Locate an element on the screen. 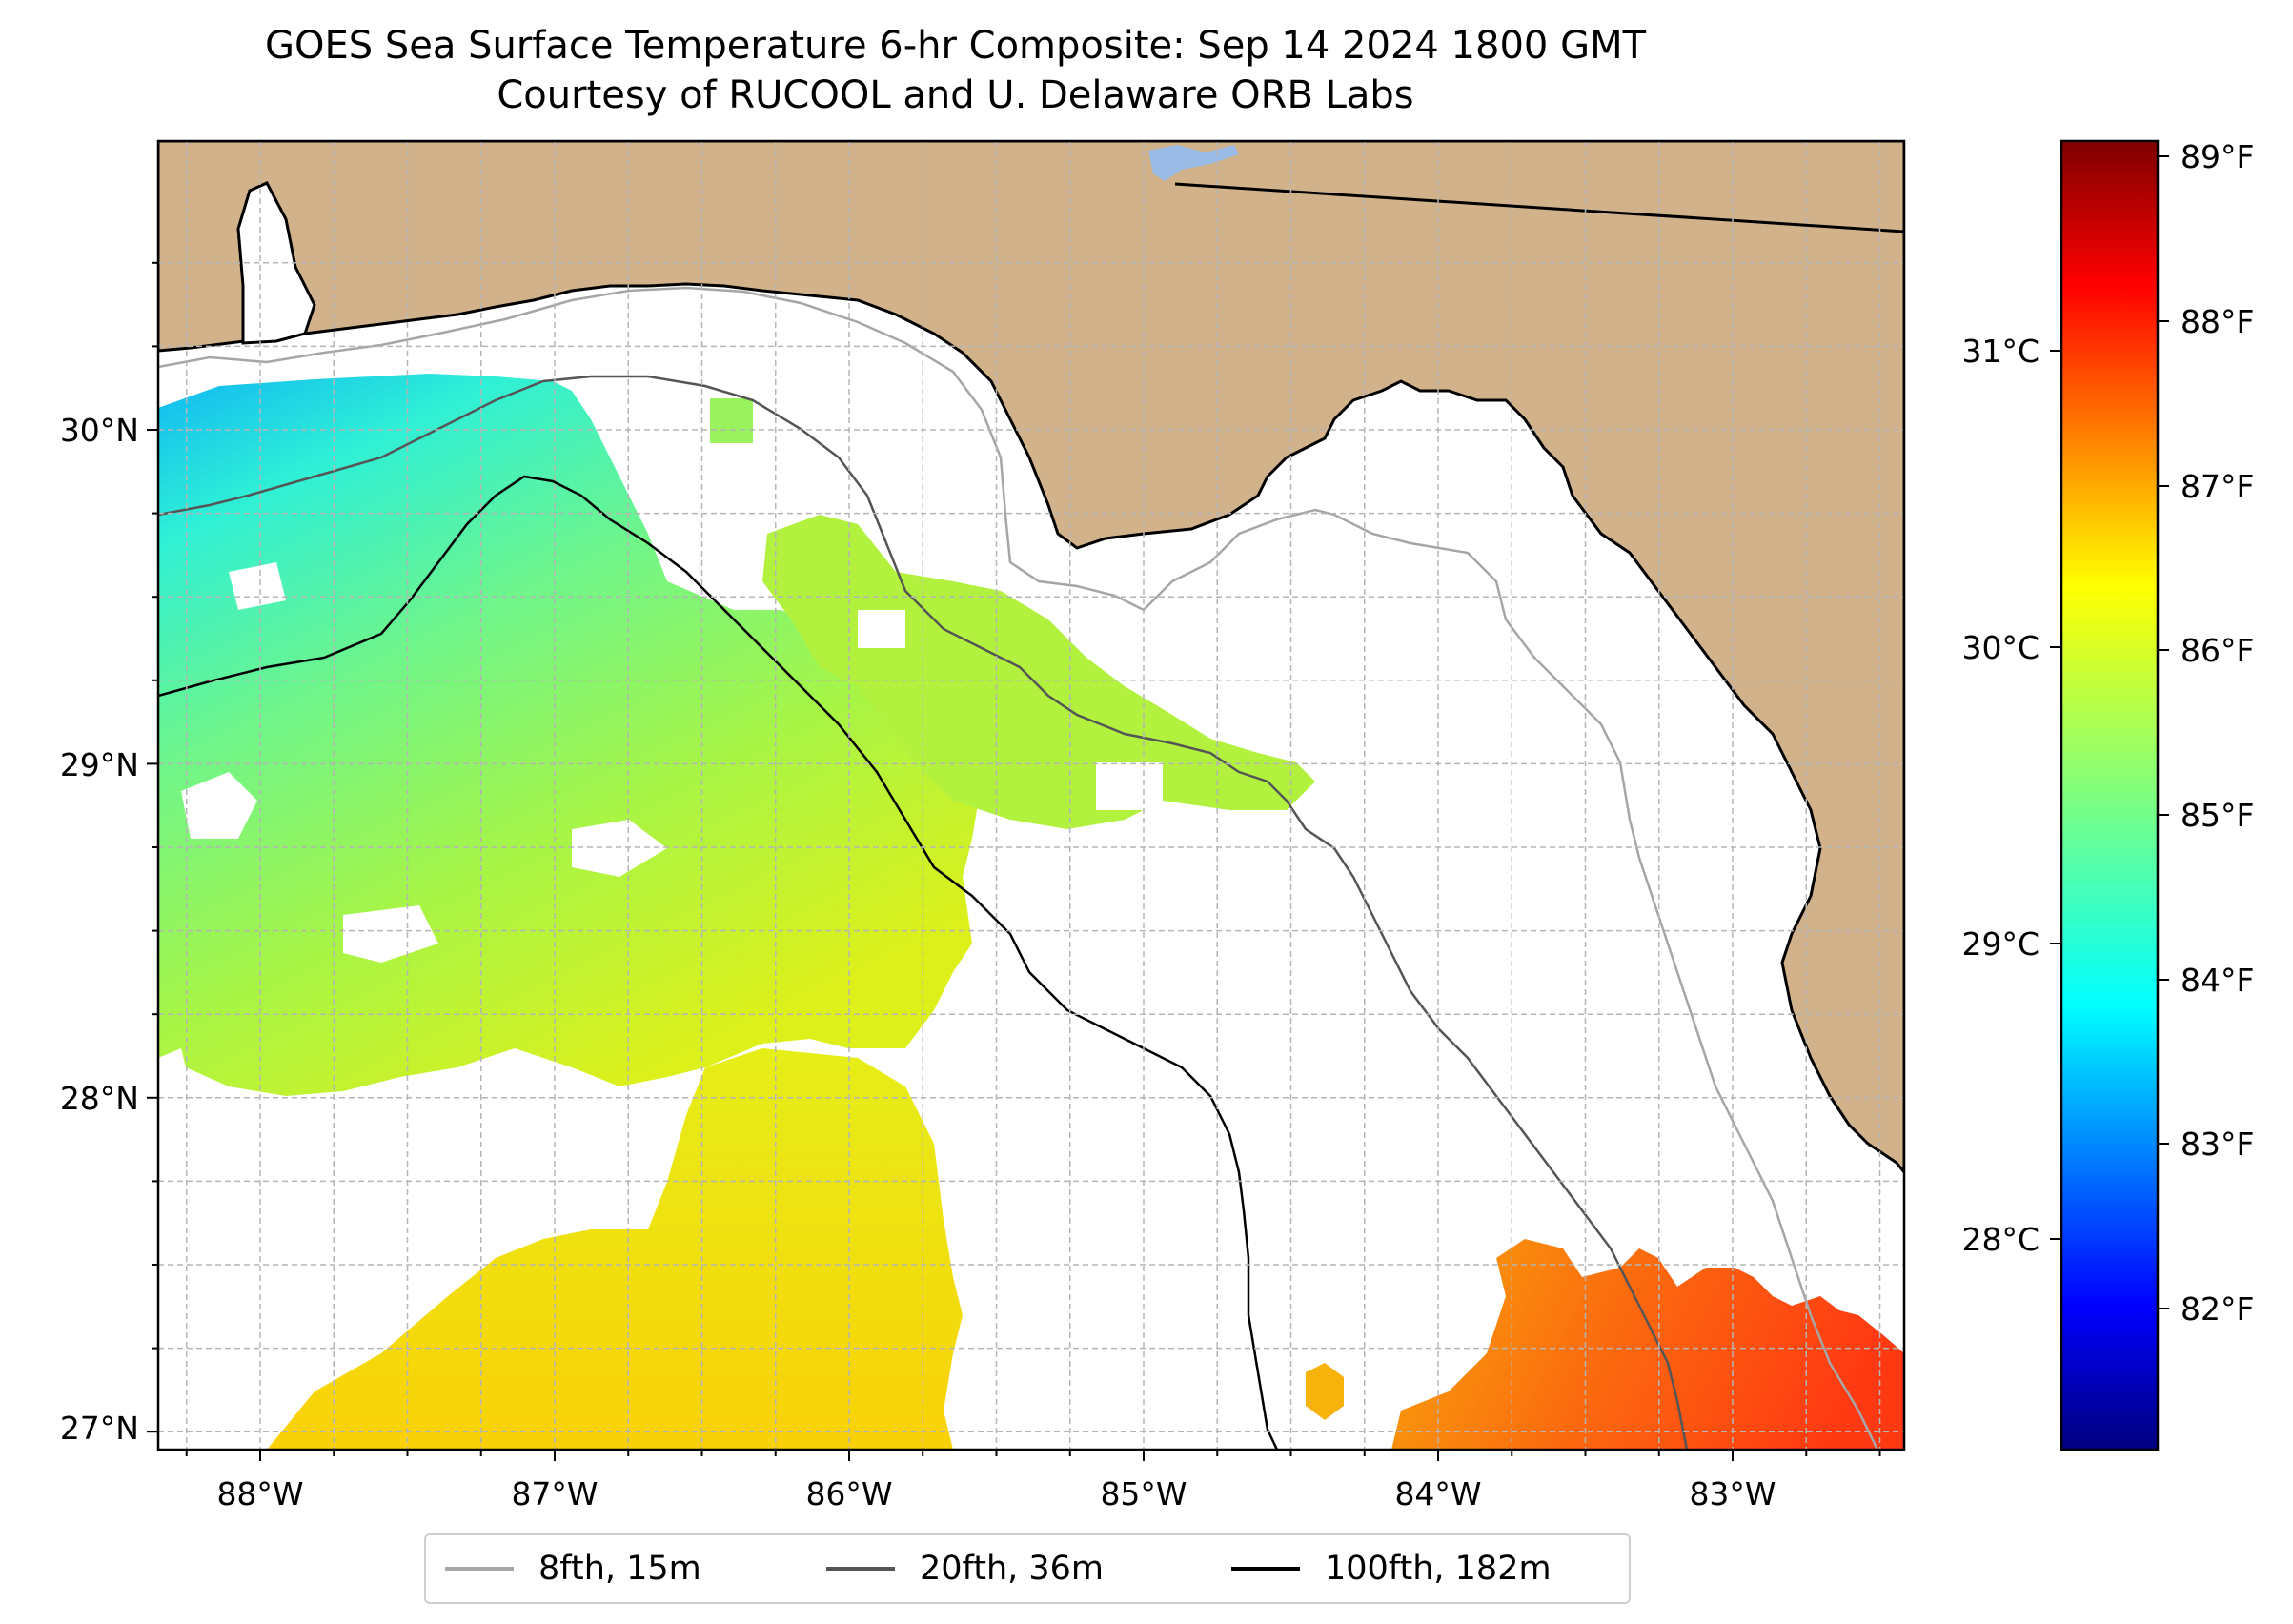 This screenshot has height=1624, width=2293. sst-patch-southeast is located at coordinates (1648, 1344).